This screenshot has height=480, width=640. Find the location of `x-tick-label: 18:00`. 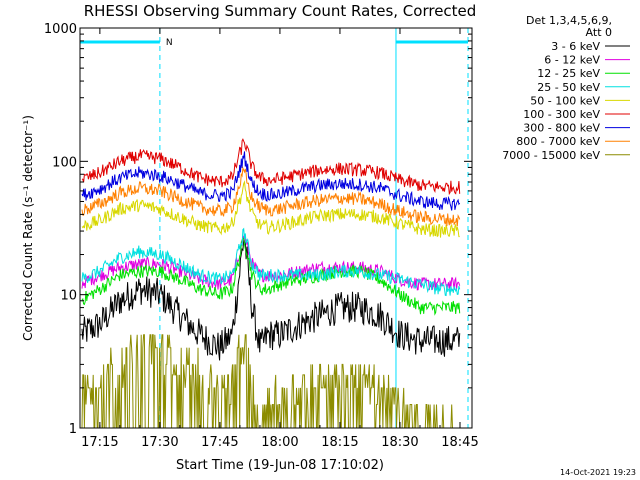

x-tick-label: 18:00 is located at coordinates (279, 442).